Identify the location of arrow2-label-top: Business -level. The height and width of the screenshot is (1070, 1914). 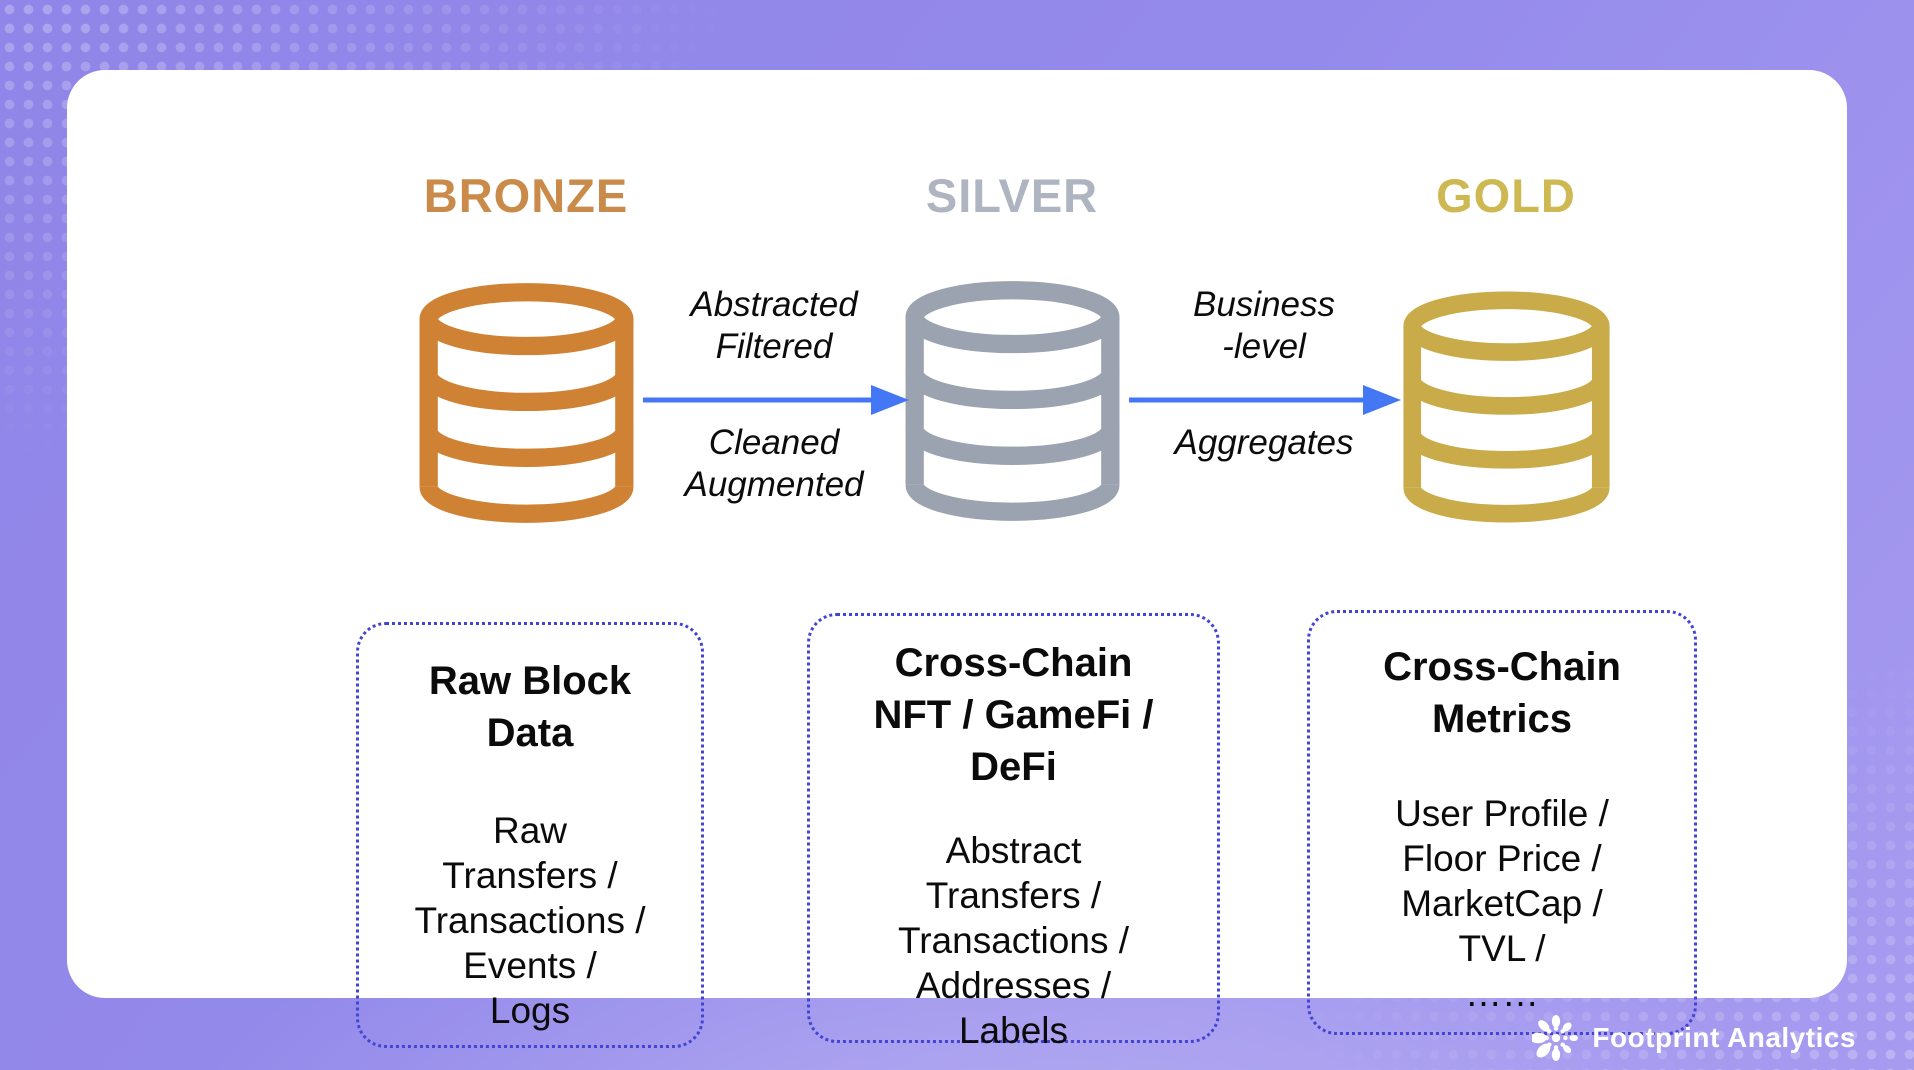
(1264, 326).